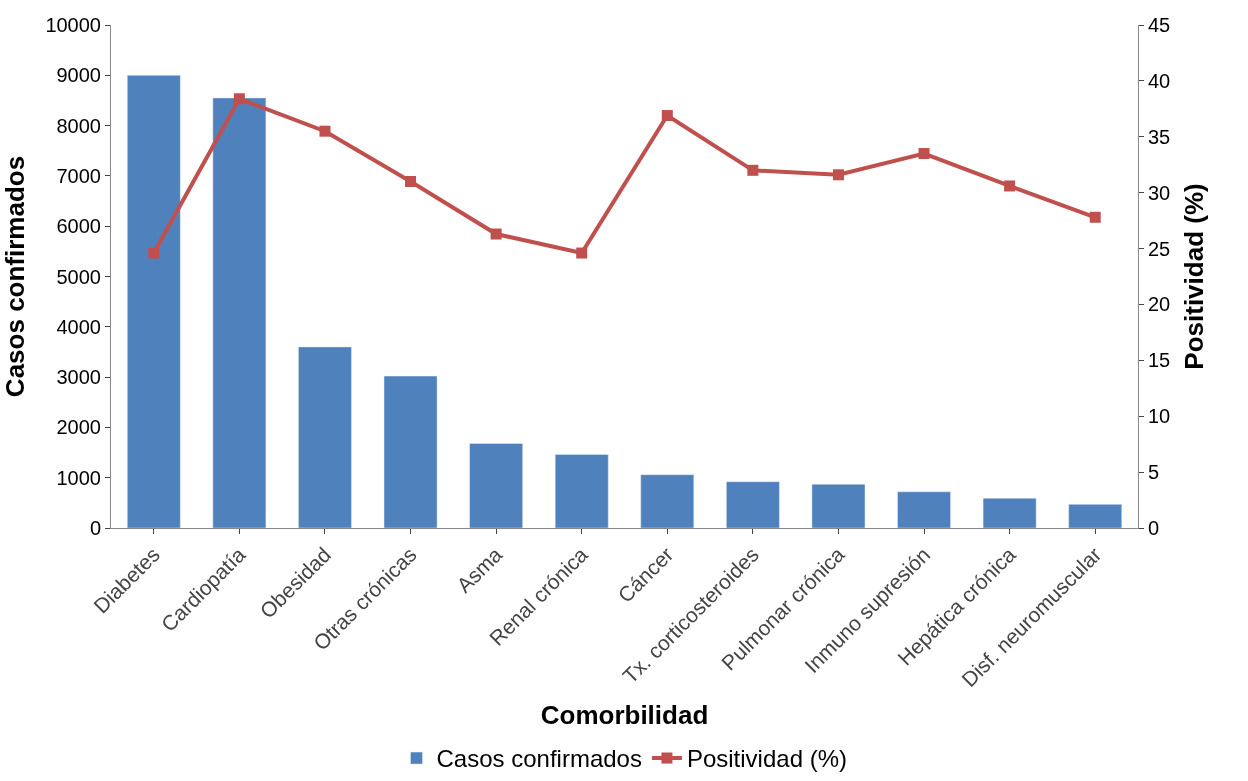 This screenshot has width=1248, height=781. I want to click on y-tick-label: 6000, so click(78, 226).